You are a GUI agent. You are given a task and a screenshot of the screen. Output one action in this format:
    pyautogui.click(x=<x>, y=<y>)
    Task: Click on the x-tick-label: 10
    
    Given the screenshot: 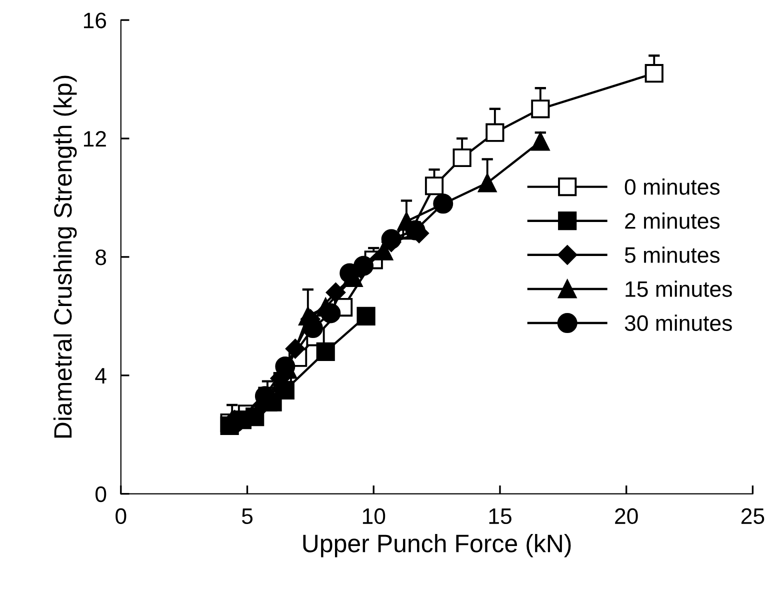 What is the action you would take?
    pyautogui.click(x=374, y=516)
    